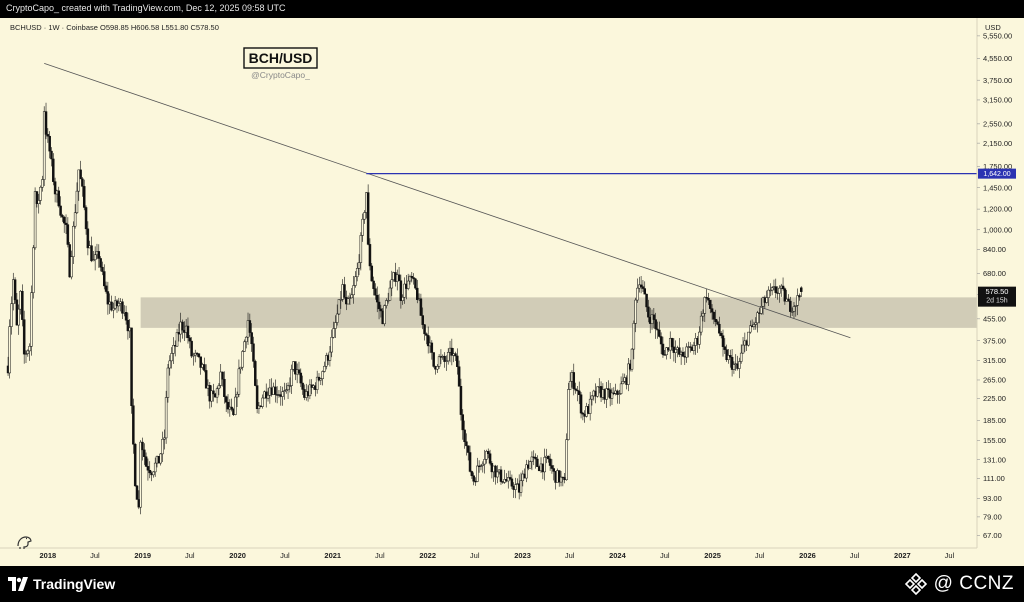 The width and height of the screenshot is (1024, 602). Describe the element at coordinates (997, 58) in the screenshot. I see `price-tick-label: 4,550.00` at that location.